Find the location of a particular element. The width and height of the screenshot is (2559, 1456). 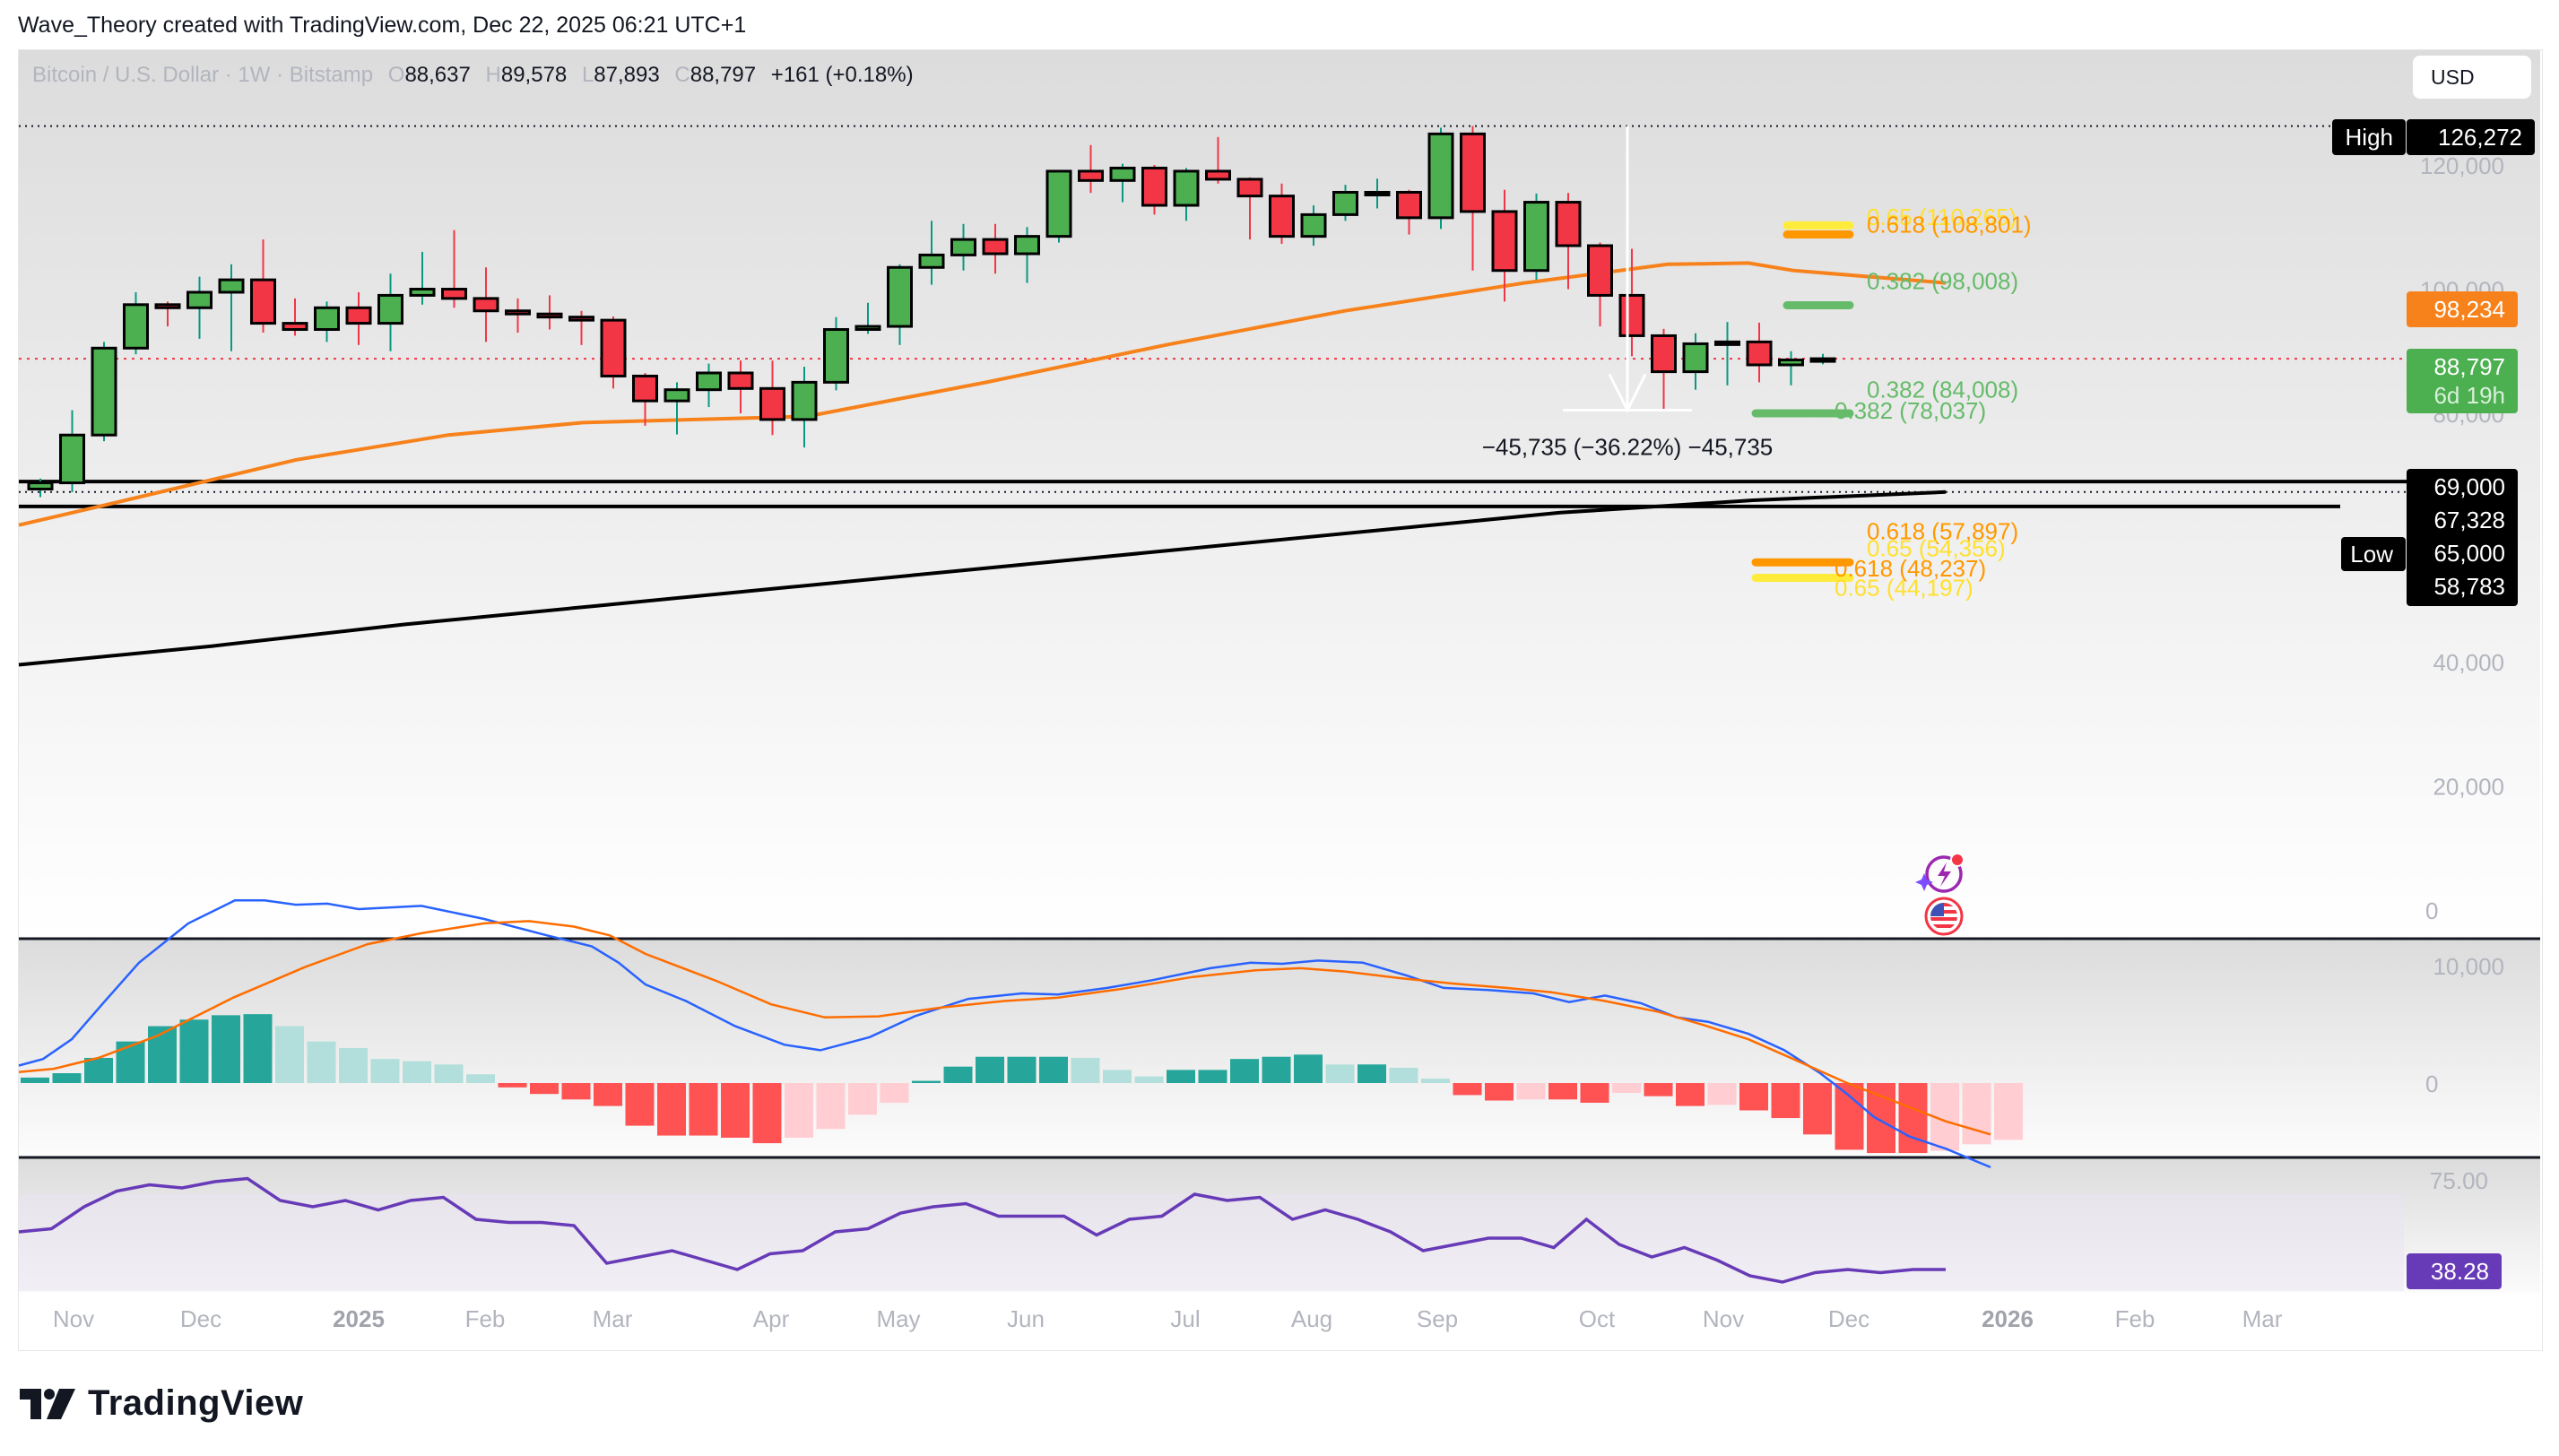

low-label: Low is located at coordinates (2373, 554).